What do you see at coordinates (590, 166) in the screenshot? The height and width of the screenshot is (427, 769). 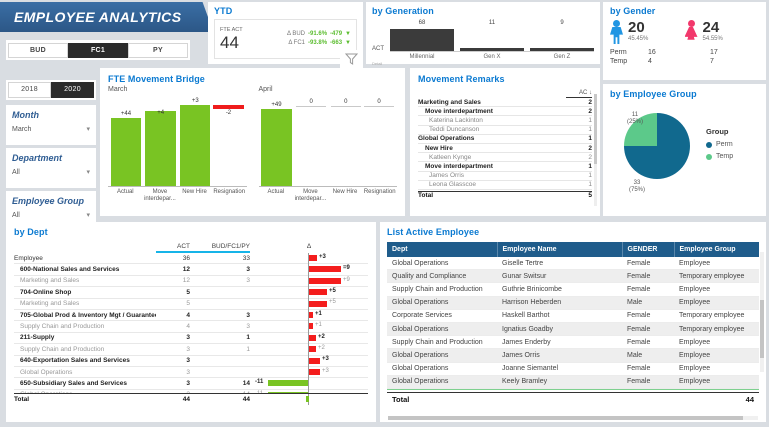 I see `remarks-row-value: 1` at bounding box center [590, 166].